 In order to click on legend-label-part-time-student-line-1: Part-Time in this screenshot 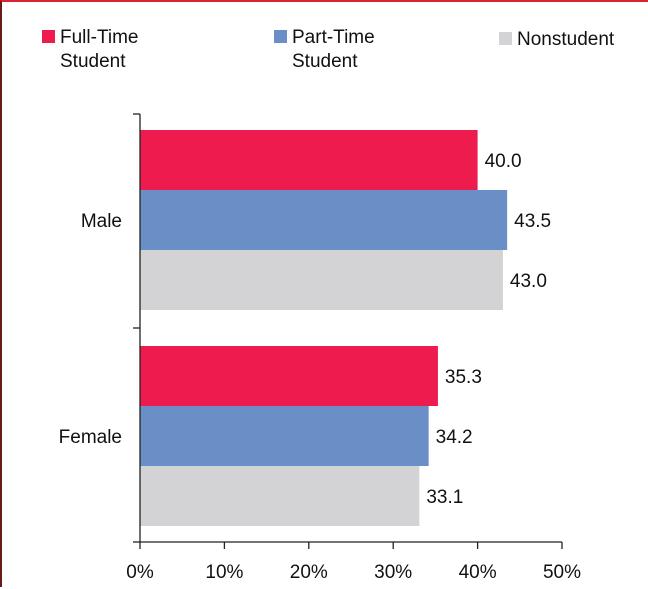, I will do `click(333, 37)`.